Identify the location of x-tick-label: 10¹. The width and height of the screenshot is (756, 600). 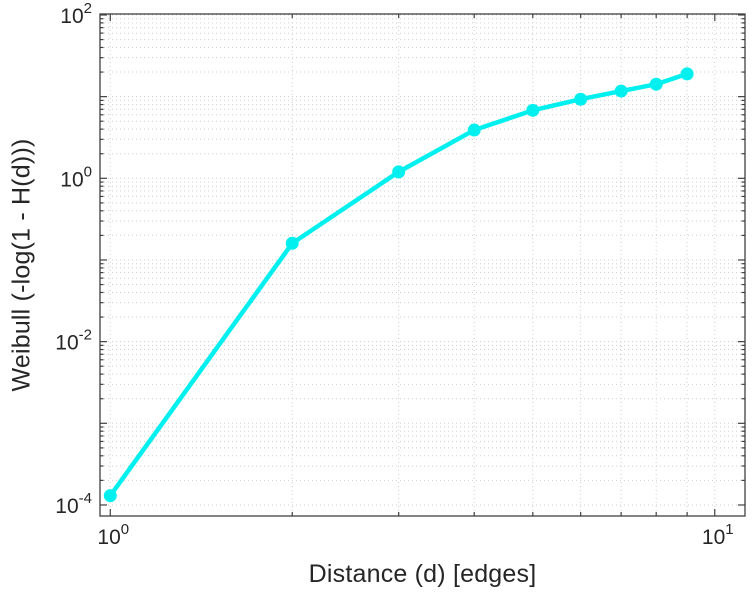
(718, 535).